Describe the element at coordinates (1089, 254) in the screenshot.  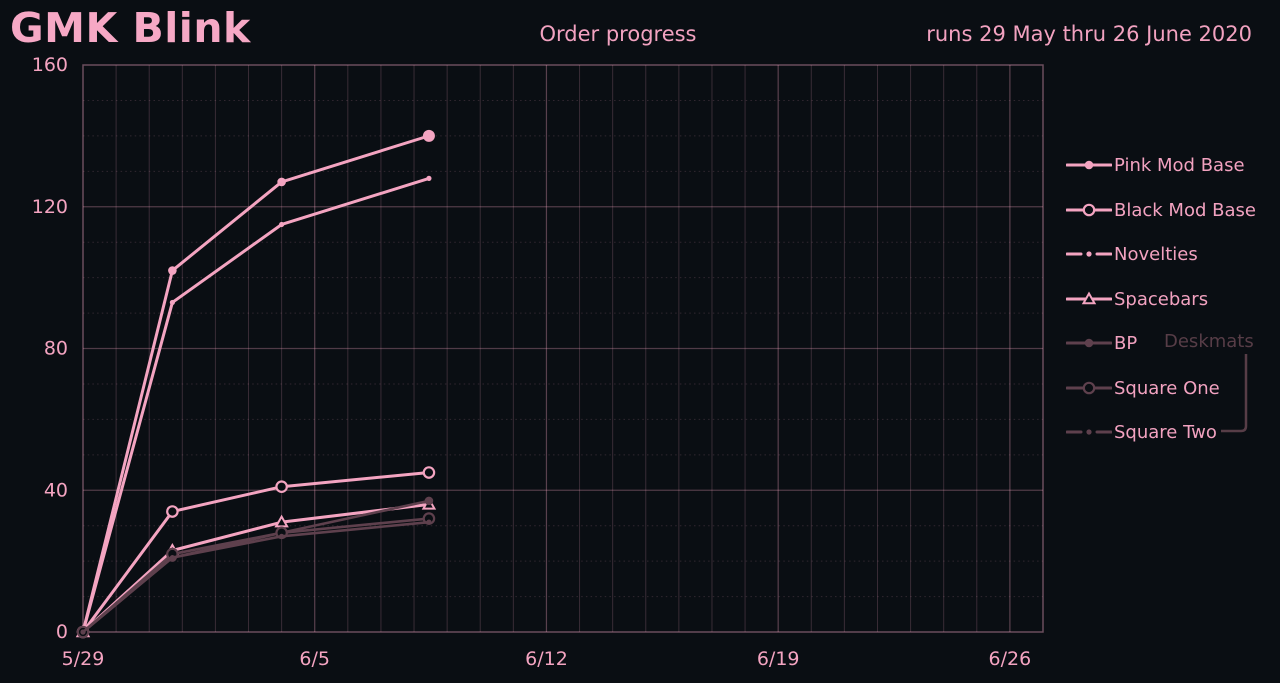
I see `legend-swatch-novelties` at that location.